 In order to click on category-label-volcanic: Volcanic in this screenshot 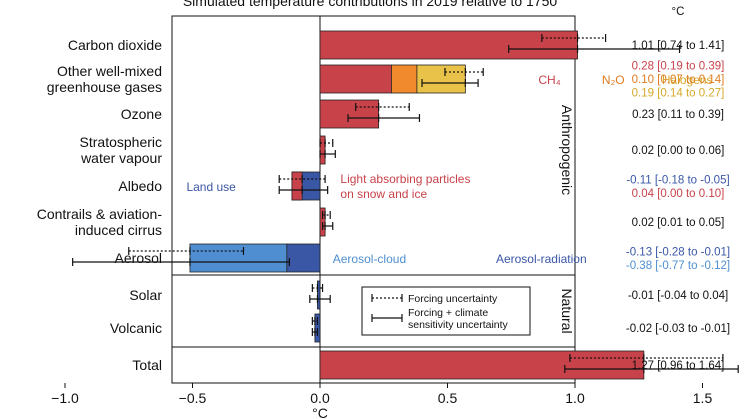, I will do `click(136, 328)`.